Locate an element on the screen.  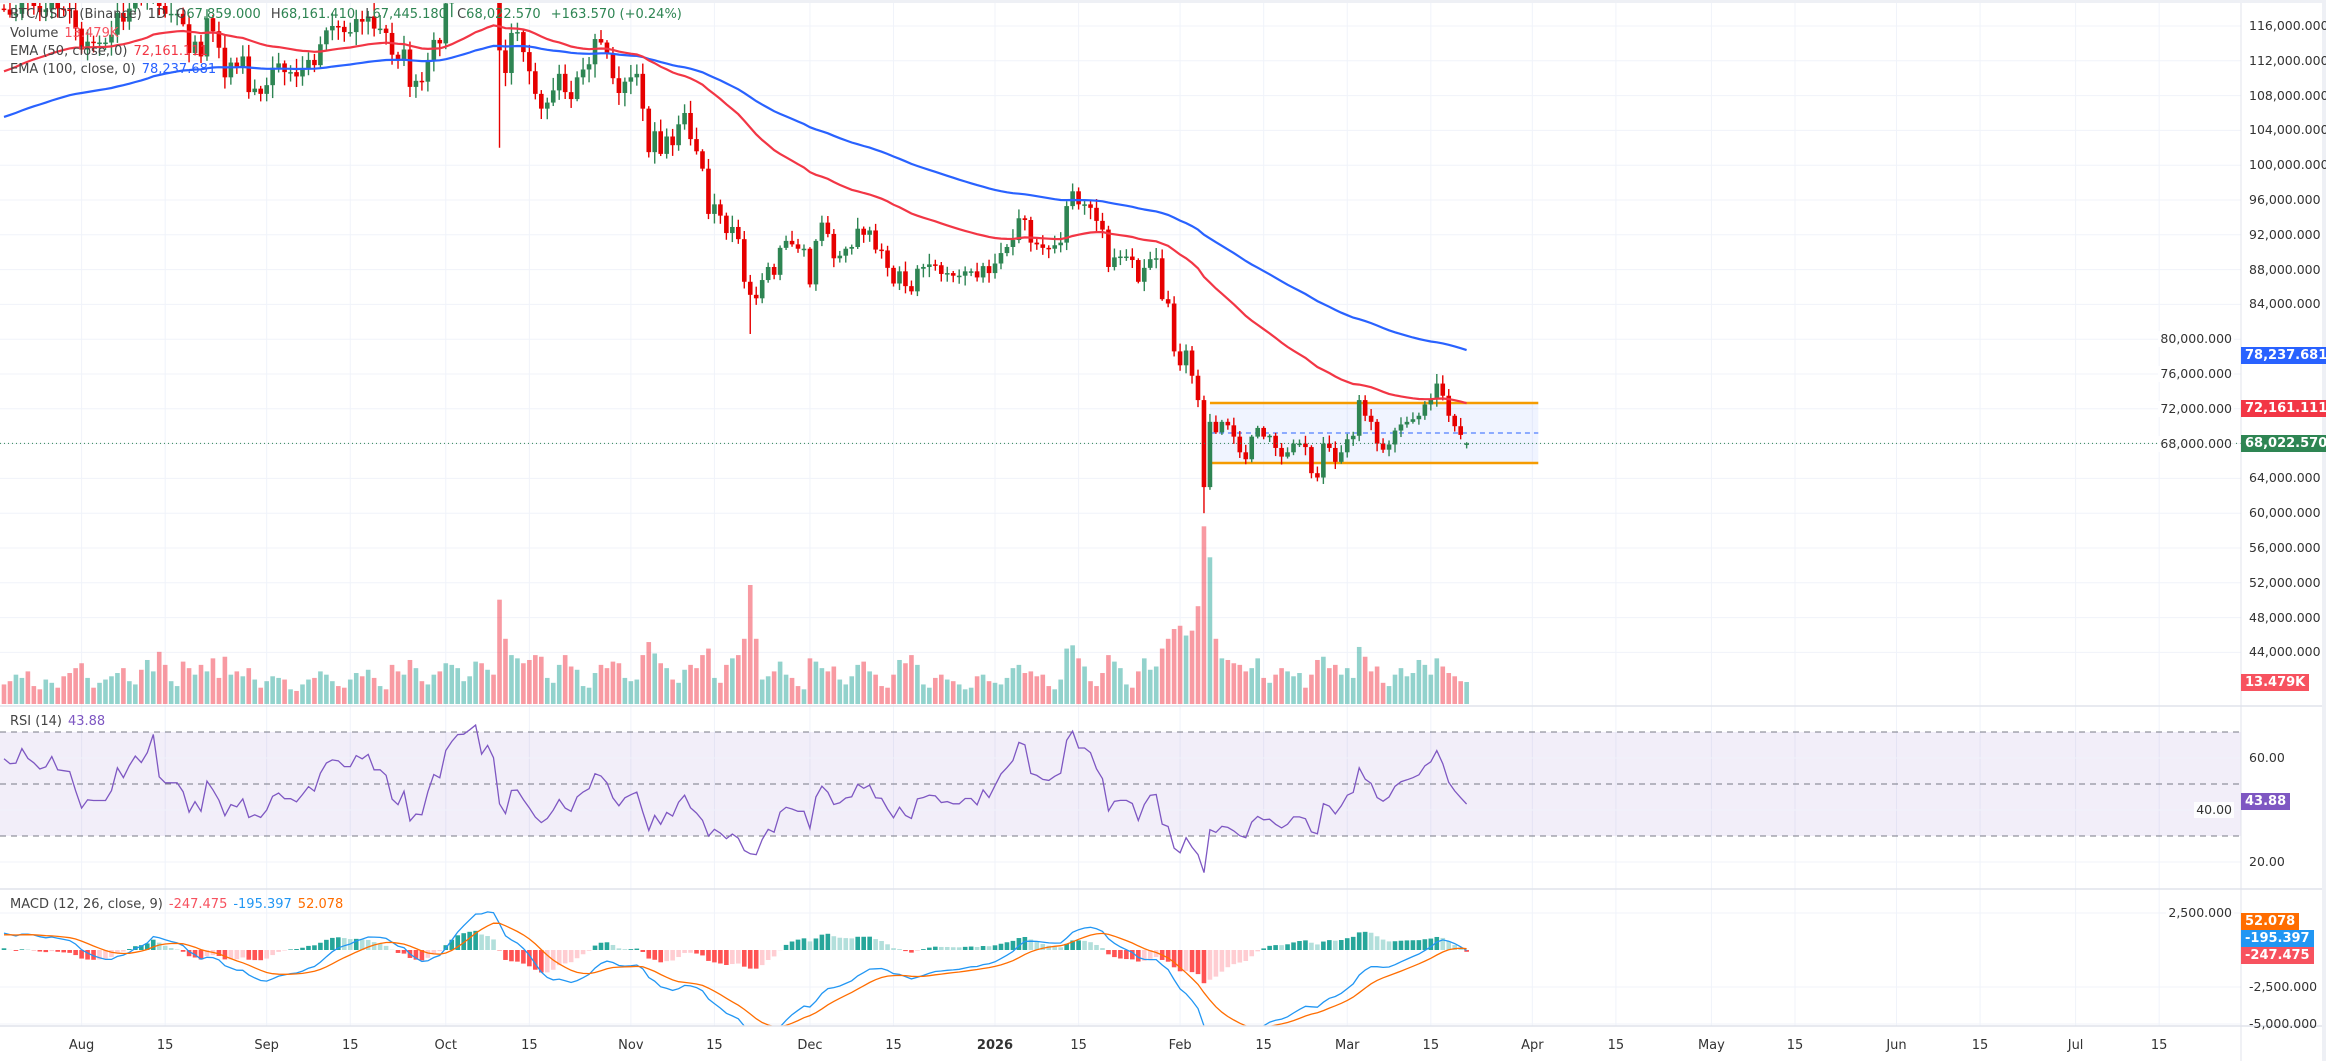
time-tick-label: Mar is located at coordinates (1347, 1045).